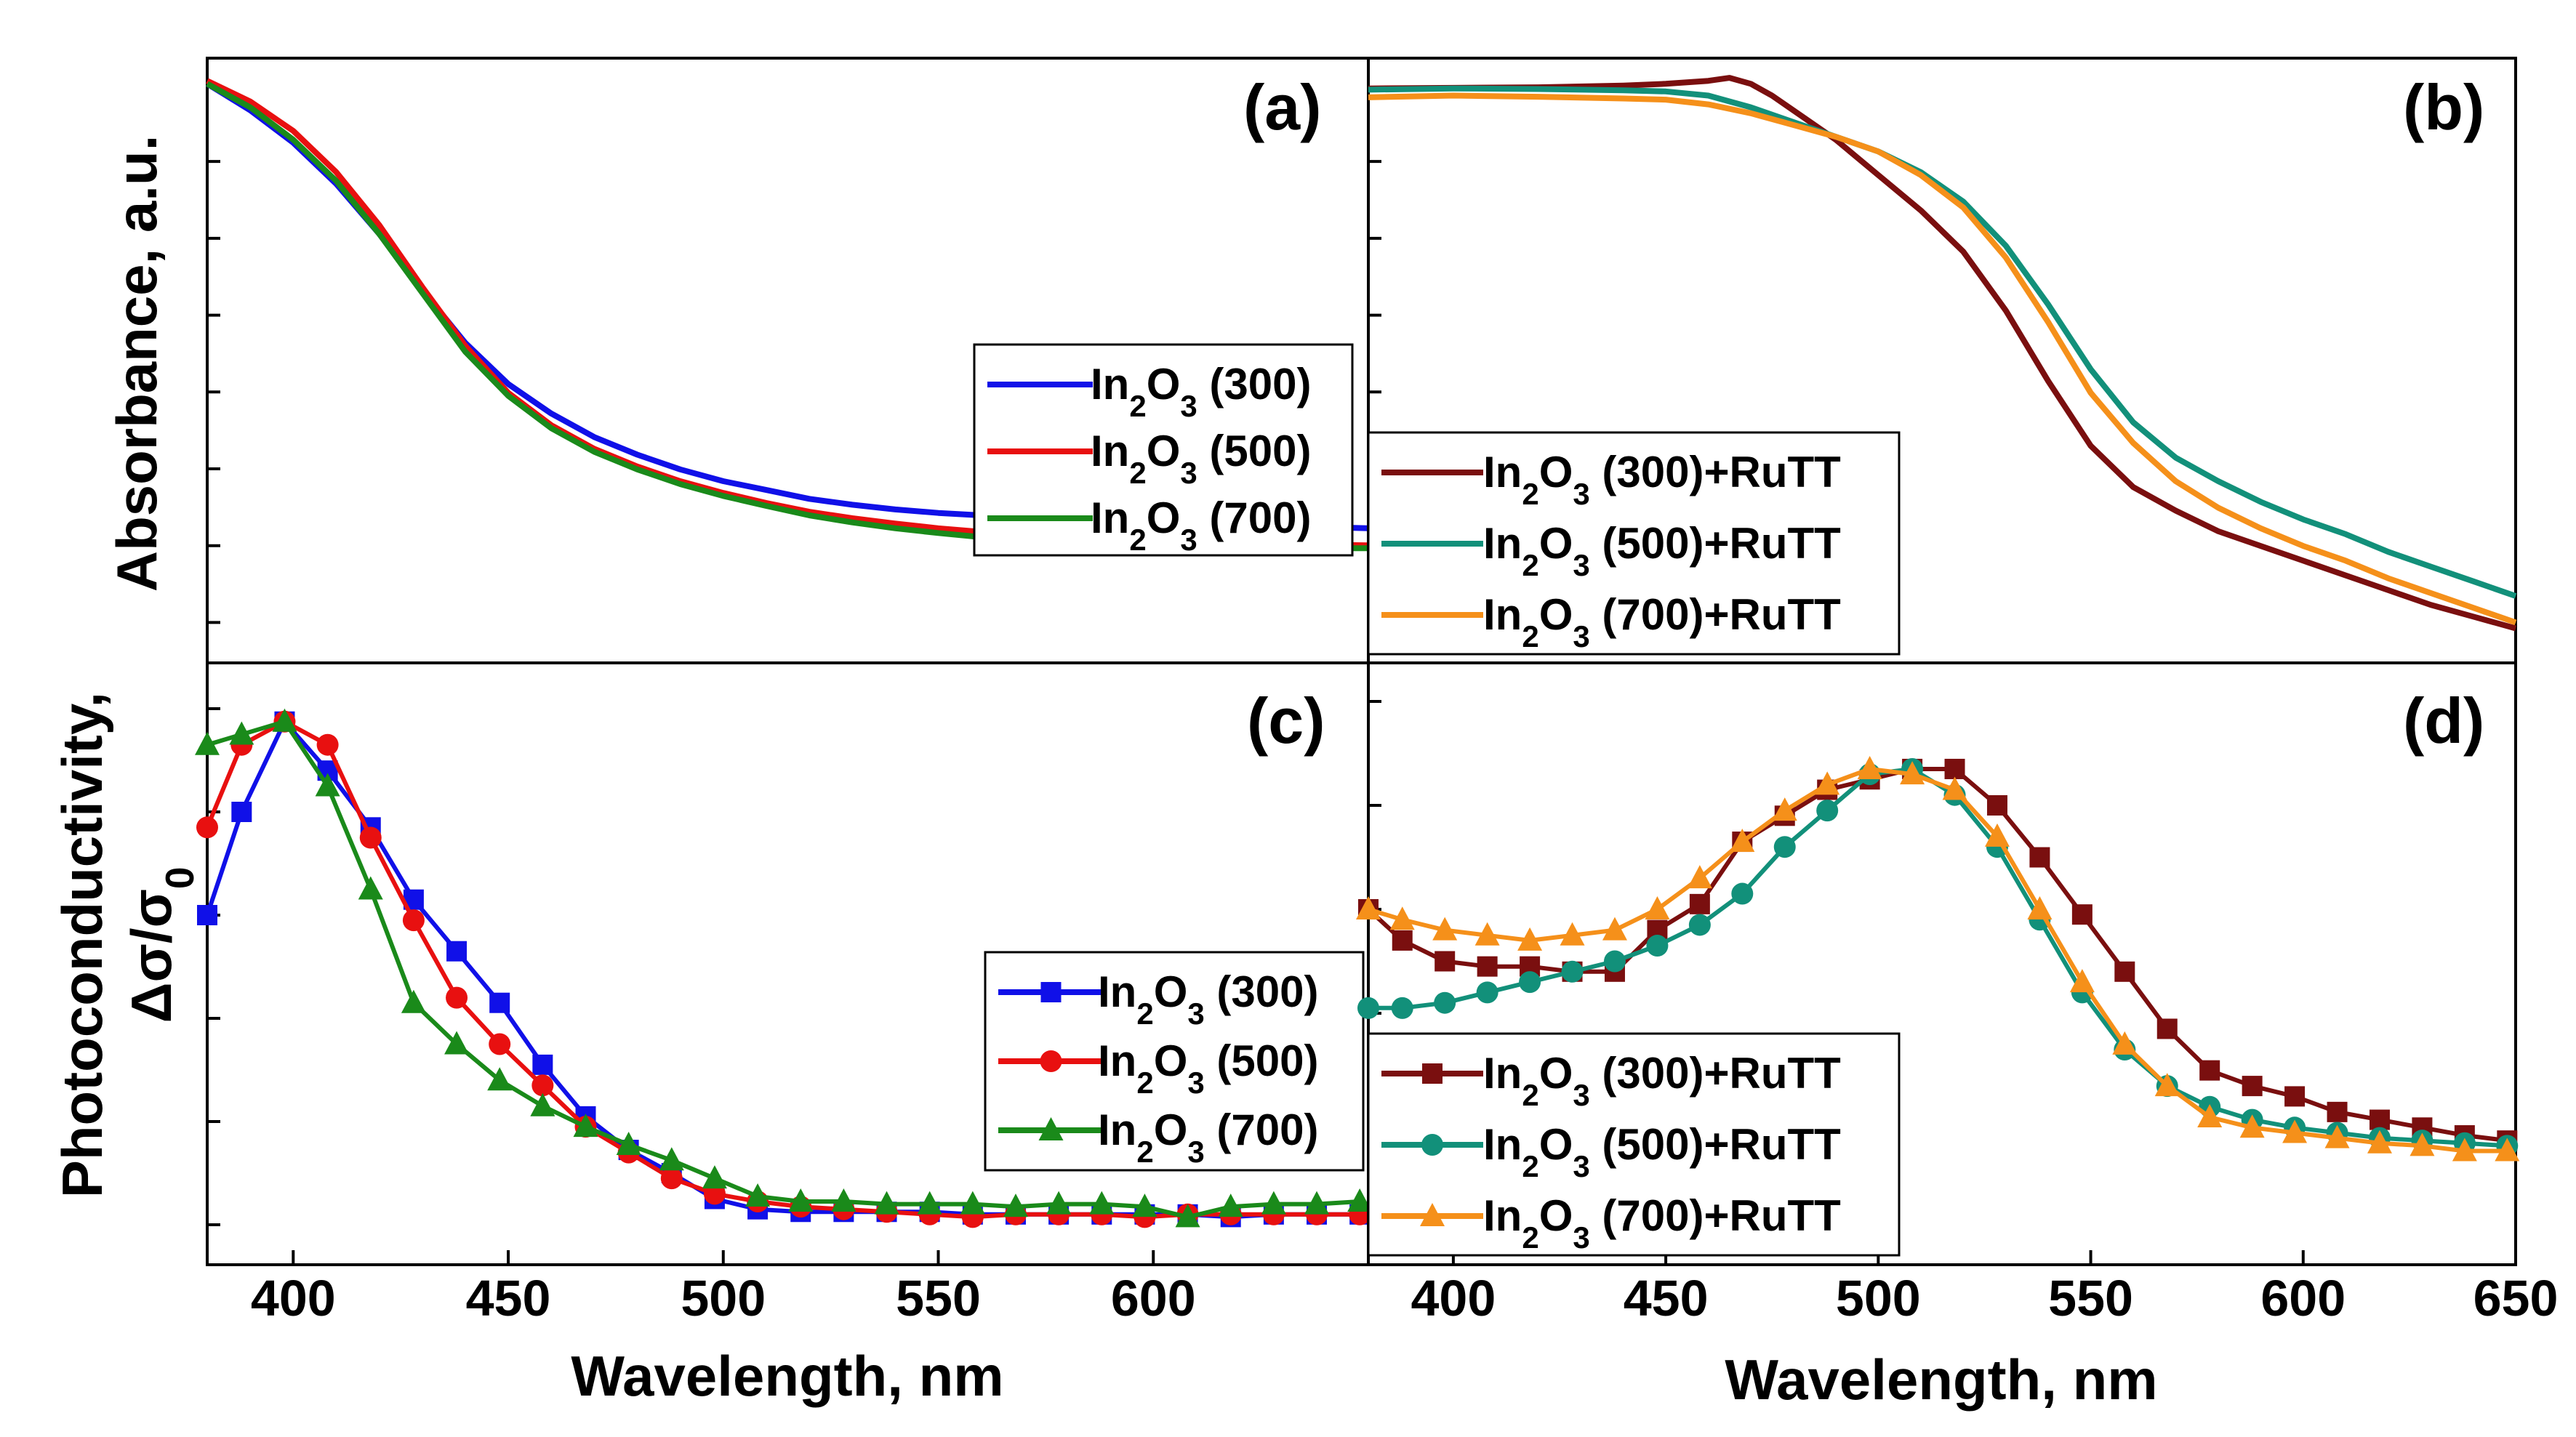  Describe the element at coordinates (2443, 721) in the screenshot. I see `panel-d-label: (d)` at that location.